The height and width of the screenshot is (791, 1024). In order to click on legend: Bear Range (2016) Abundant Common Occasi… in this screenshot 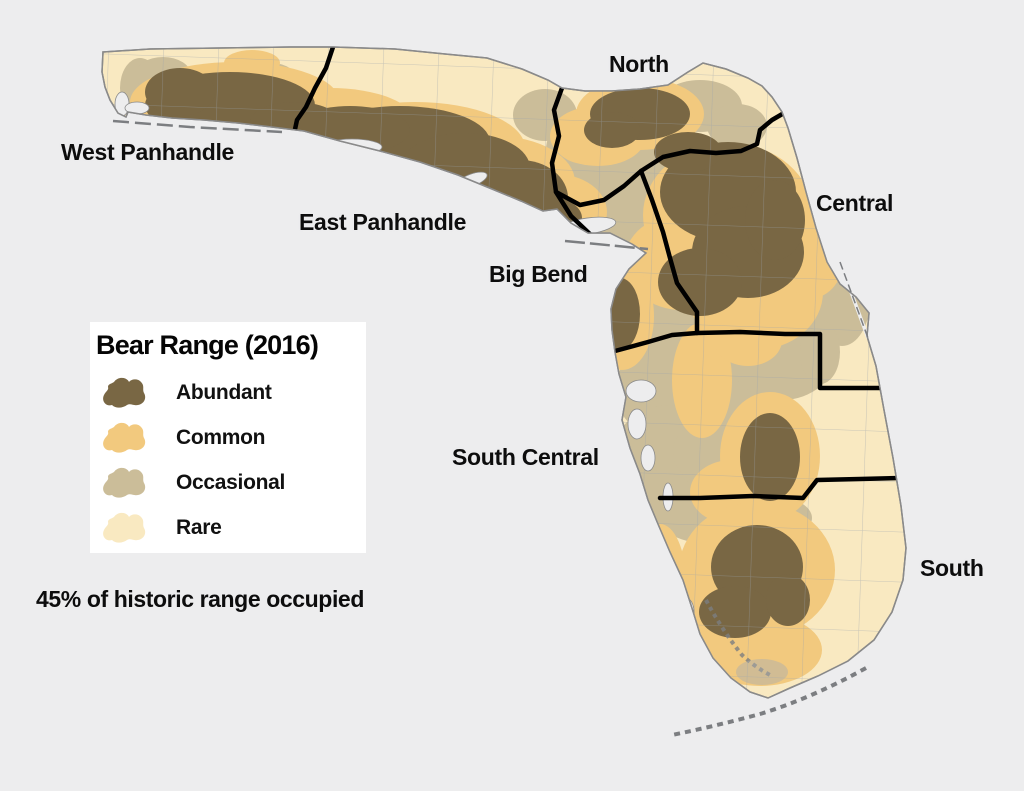, I will do `click(228, 437)`.